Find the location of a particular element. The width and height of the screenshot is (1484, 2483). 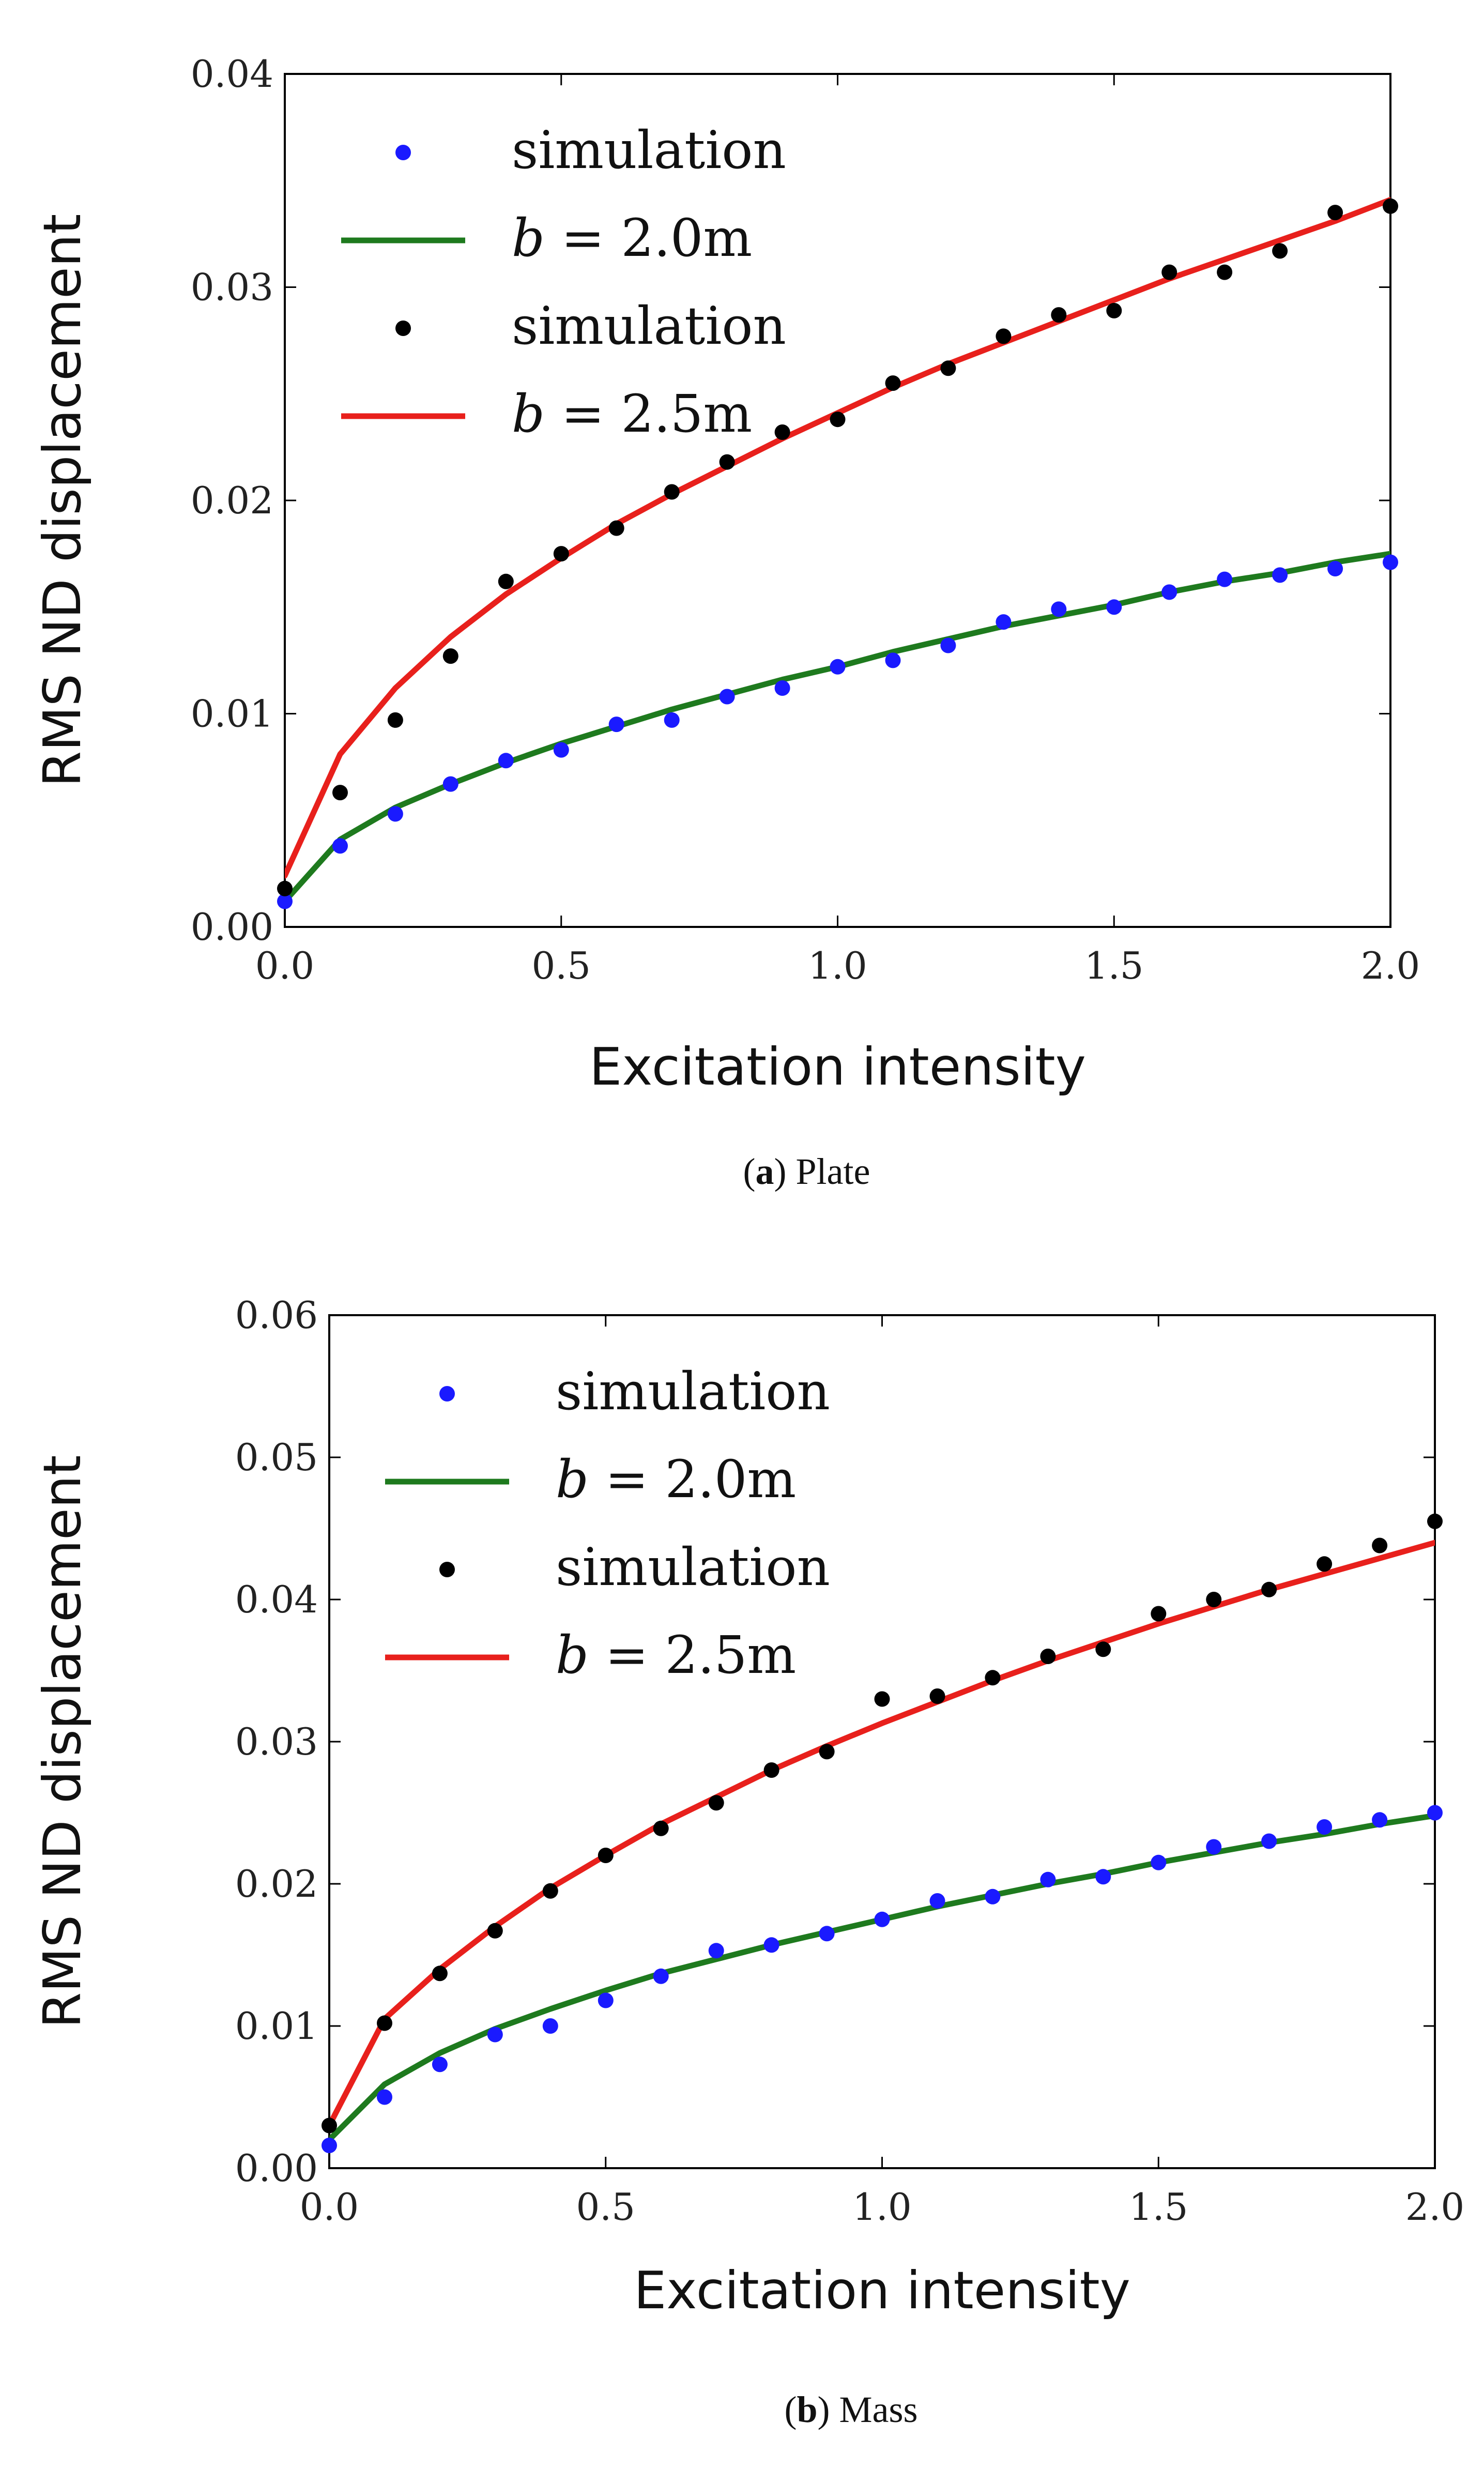

y-tick-label: 0.03 is located at coordinates (276, 1741).